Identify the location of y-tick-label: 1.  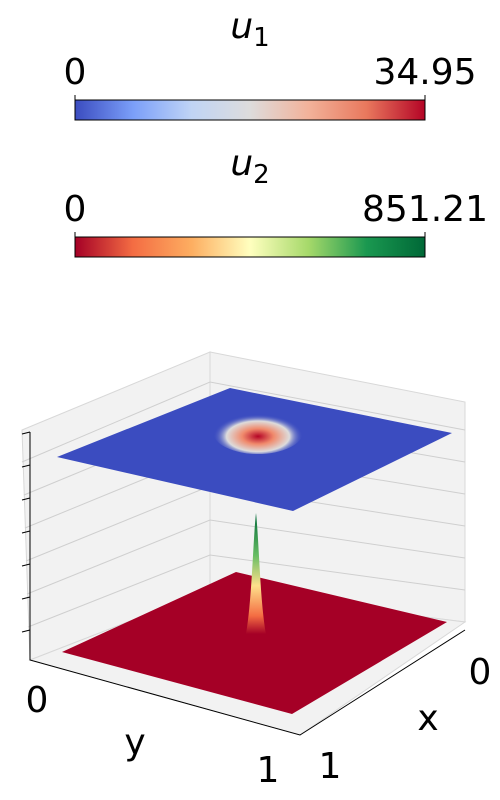
(268, 770).